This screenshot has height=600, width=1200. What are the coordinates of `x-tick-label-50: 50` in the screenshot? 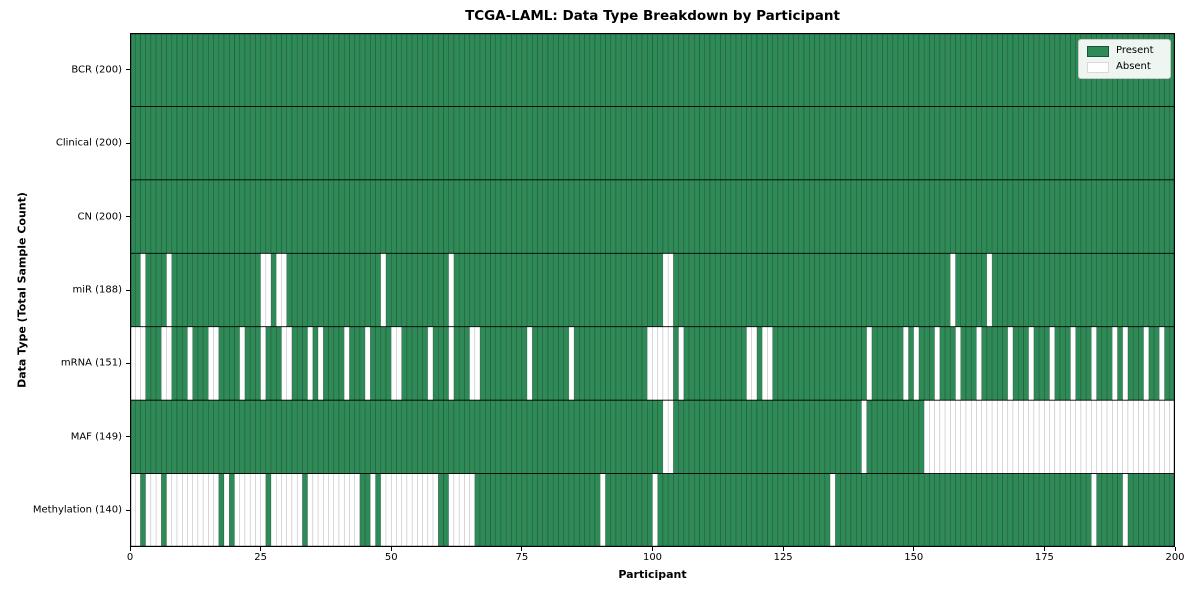 It's located at (391, 557).